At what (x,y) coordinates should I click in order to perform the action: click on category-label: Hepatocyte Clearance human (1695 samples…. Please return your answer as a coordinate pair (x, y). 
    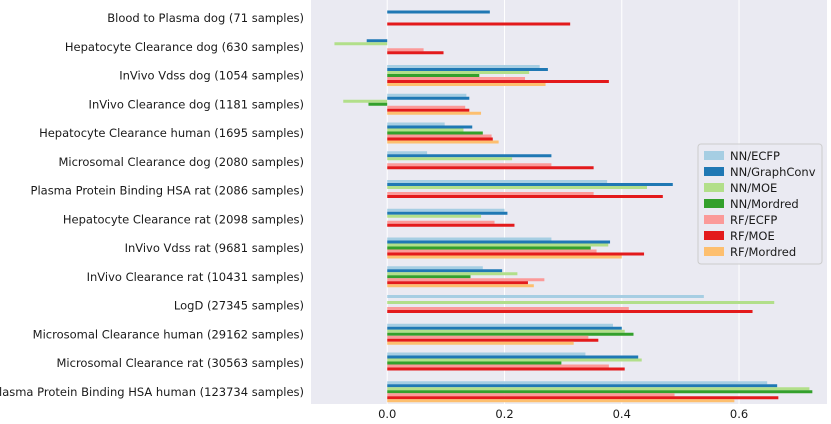
    Looking at the image, I should click on (171, 133).